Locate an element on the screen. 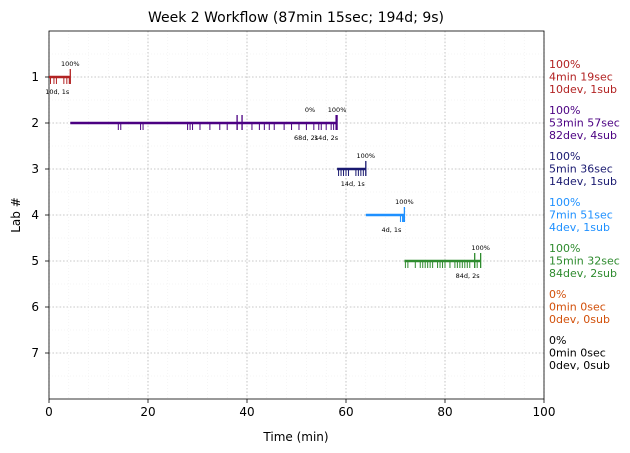 The width and height of the screenshot is (630, 453). stat-label: 14d, 1s is located at coordinates (353, 184).